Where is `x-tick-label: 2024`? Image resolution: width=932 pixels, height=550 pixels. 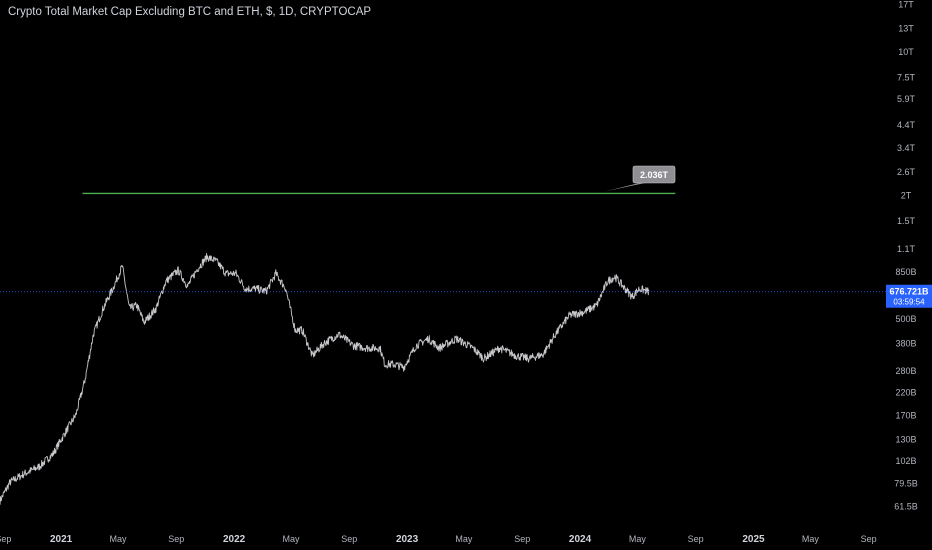 x-tick-label: 2024 is located at coordinates (580, 539).